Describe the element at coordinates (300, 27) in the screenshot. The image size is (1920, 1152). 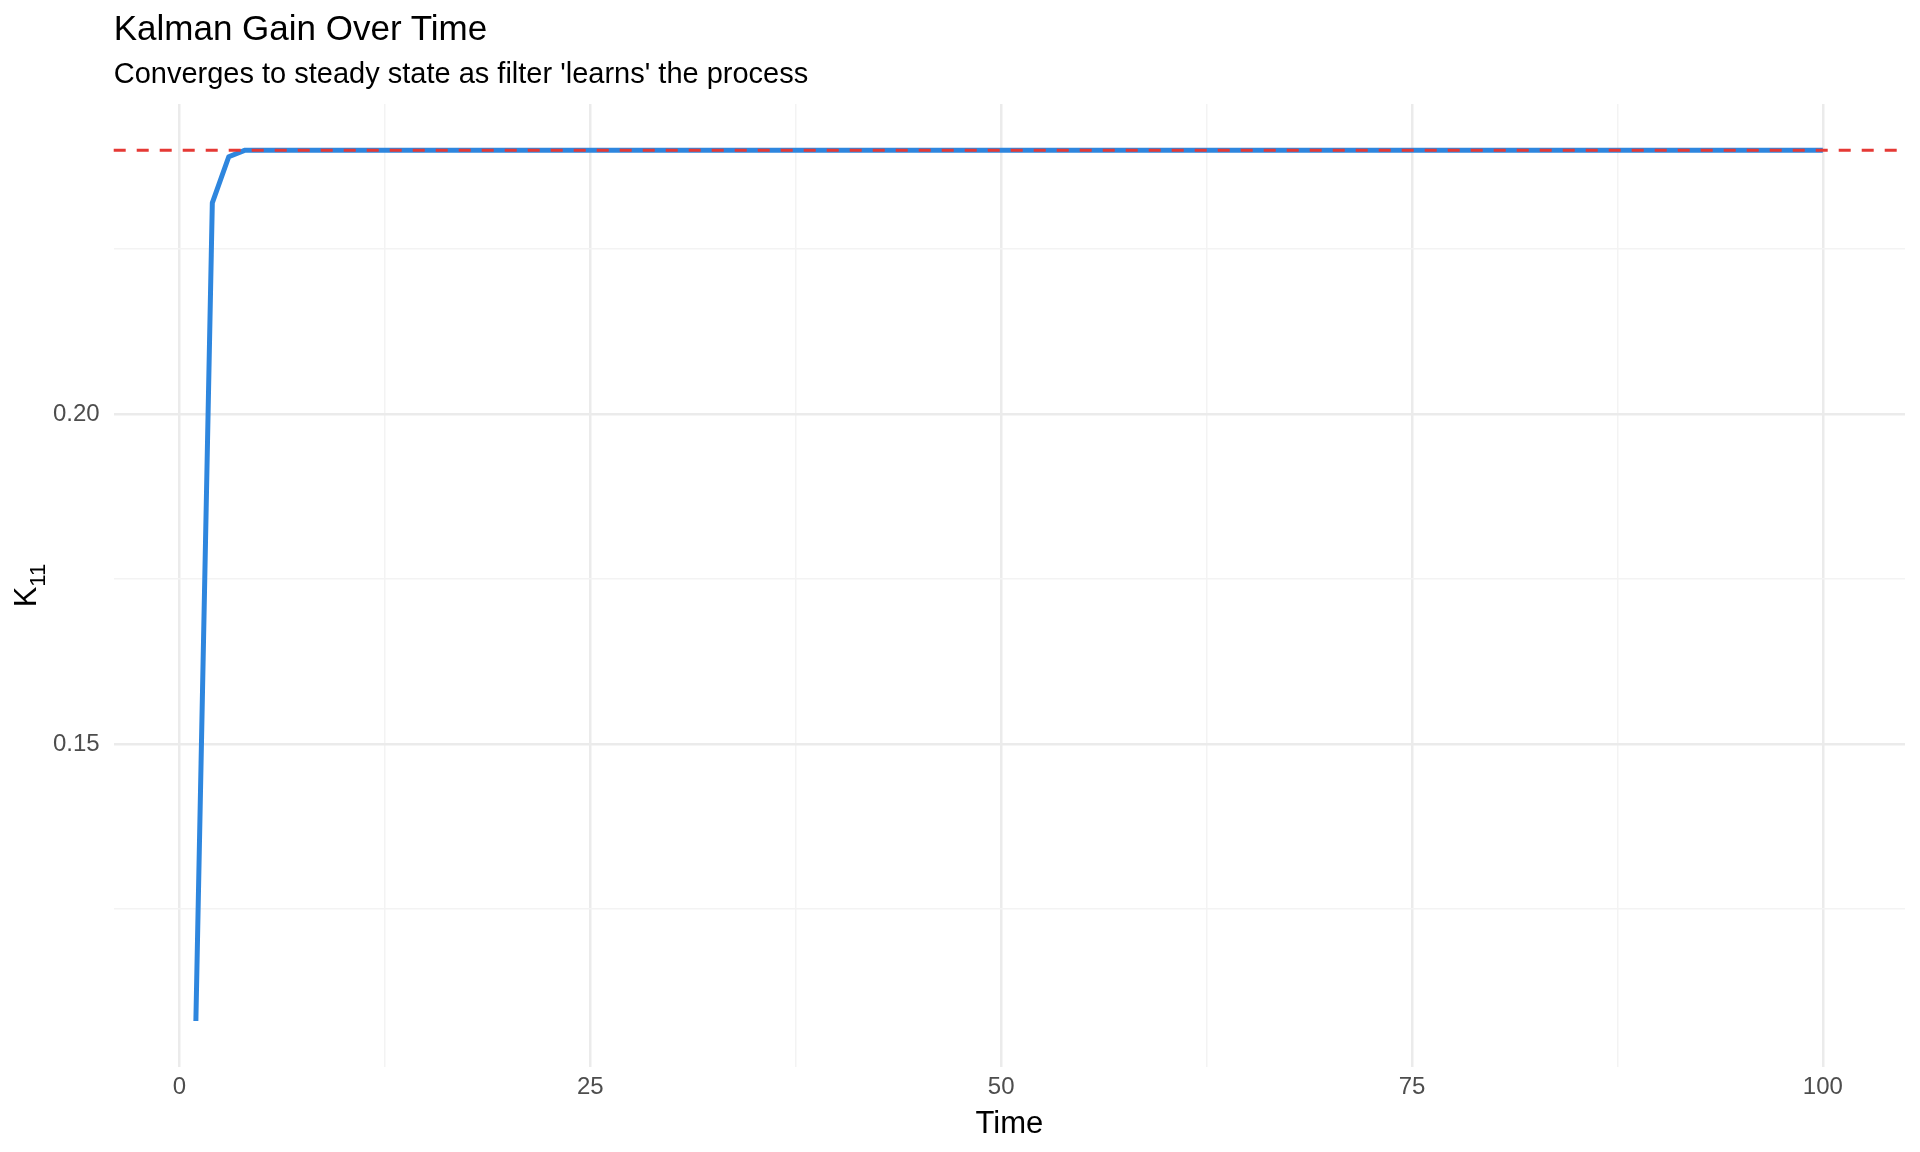
I see `chart-title: Kalman Gain Over Time` at that location.